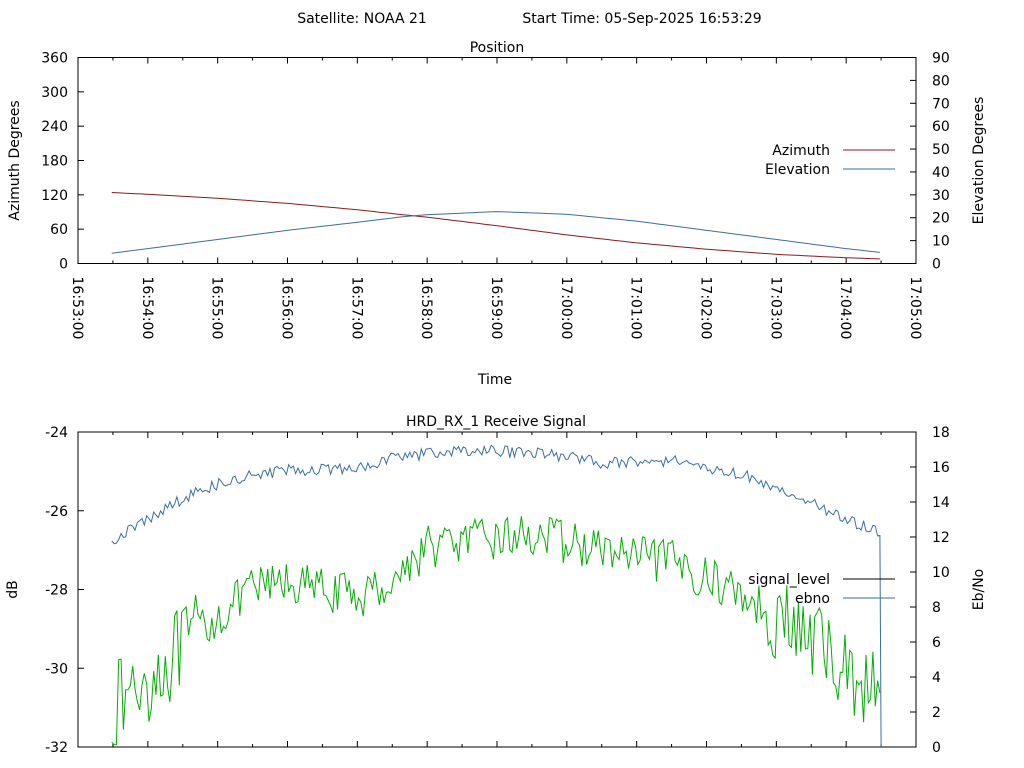 The width and height of the screenshot is (1024, 768). I want to click on x-tick-label: 16:58:00, so click(426, 308).